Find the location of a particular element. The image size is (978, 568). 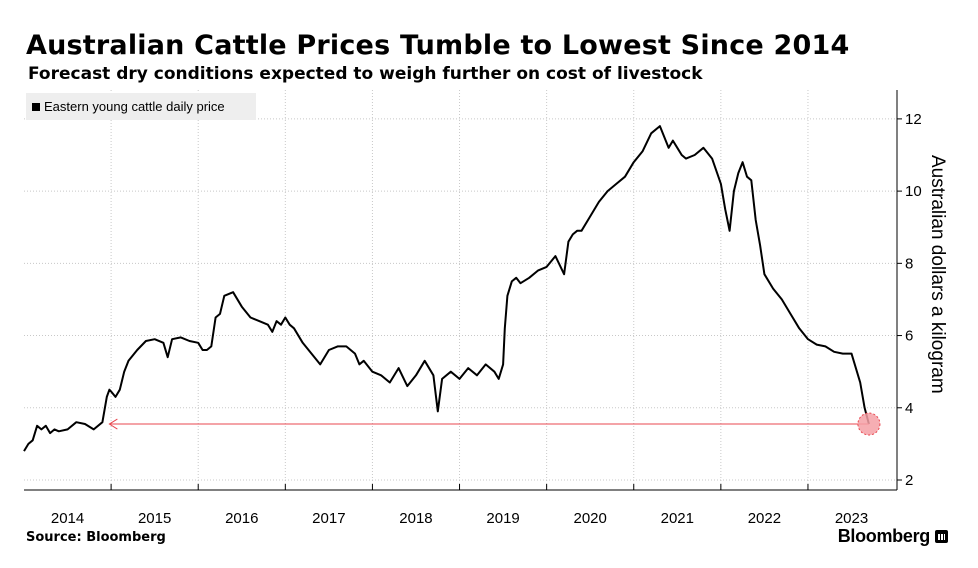

legend-label: Eastern young cattle daily price is located at coordinates (134, 106).